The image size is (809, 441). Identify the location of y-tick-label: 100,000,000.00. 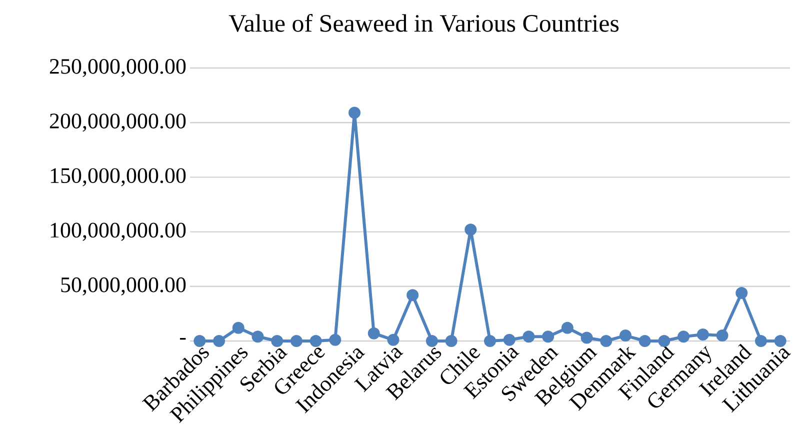
(118, 231).